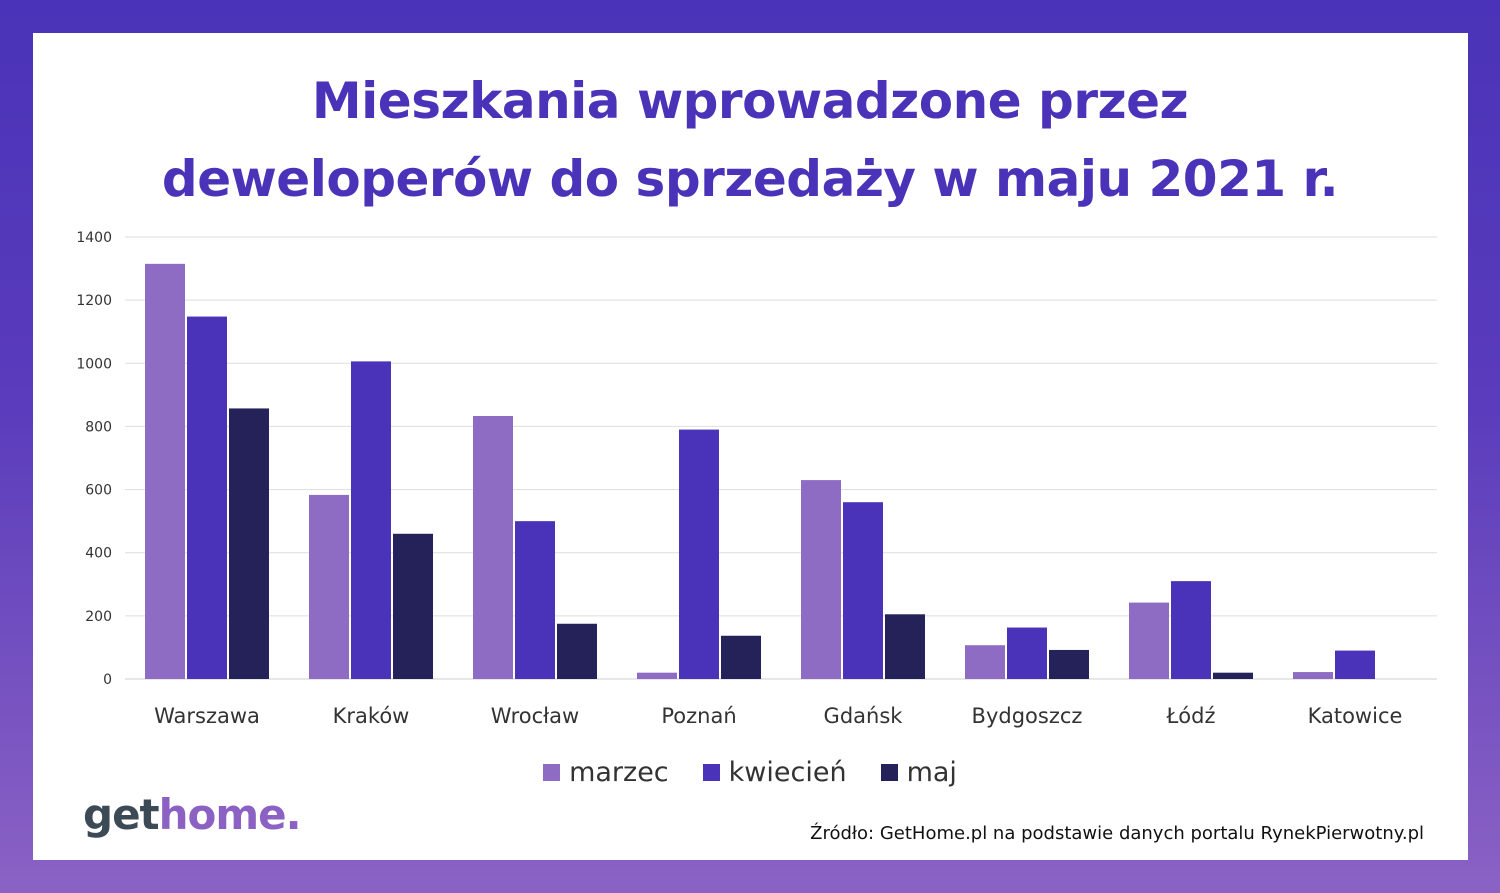  What do you see at coordinates (750, 179) in the screenshot?
I see `title-line-2: deweloperów do sprzedaży w maju 2021 r.` at bounding box center [750, 179].